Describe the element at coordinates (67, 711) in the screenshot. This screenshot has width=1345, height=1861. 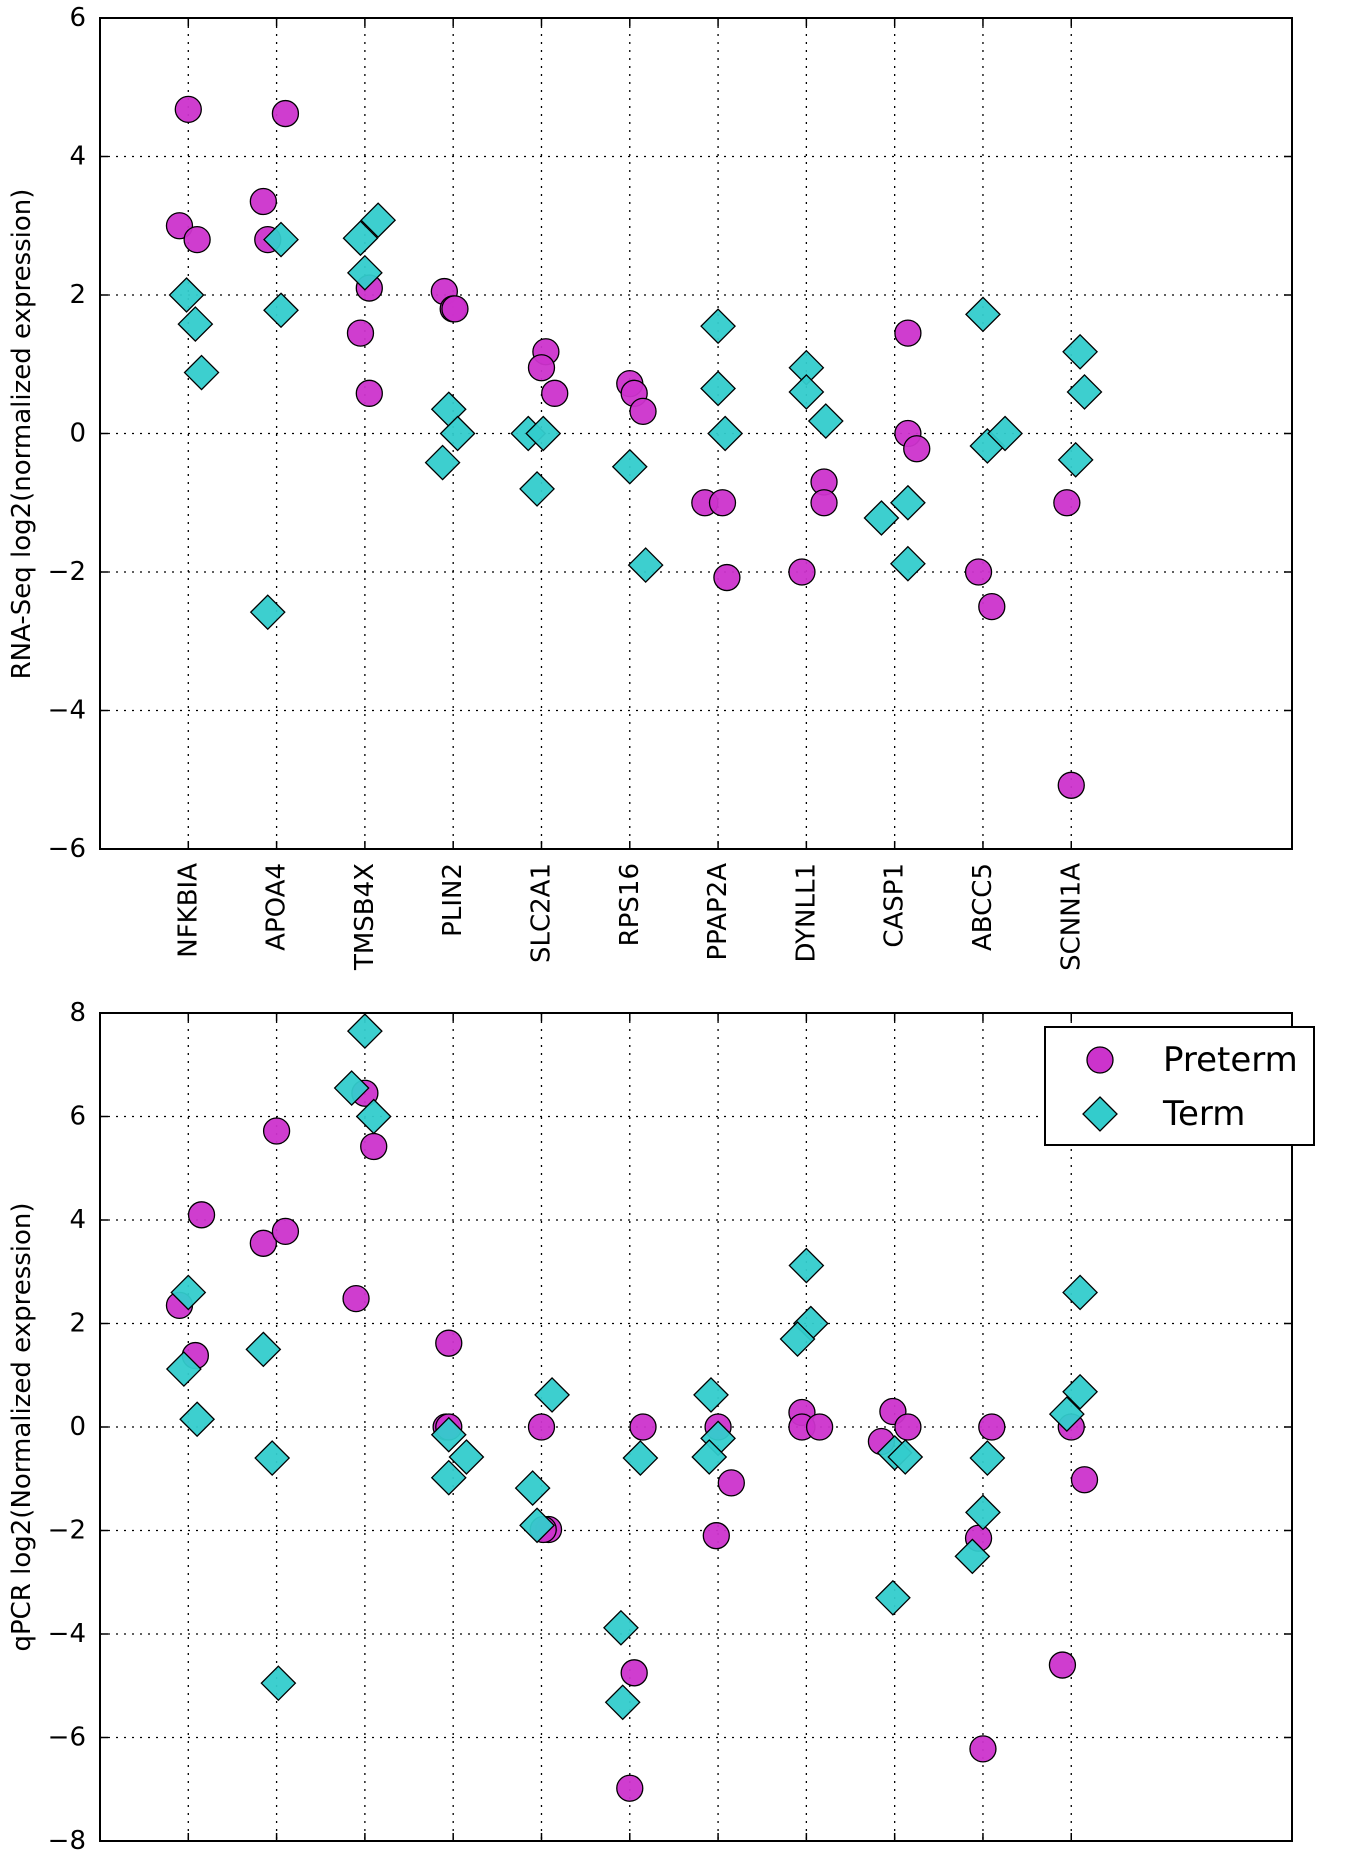
I see `y-tick-label: −4` at that location.